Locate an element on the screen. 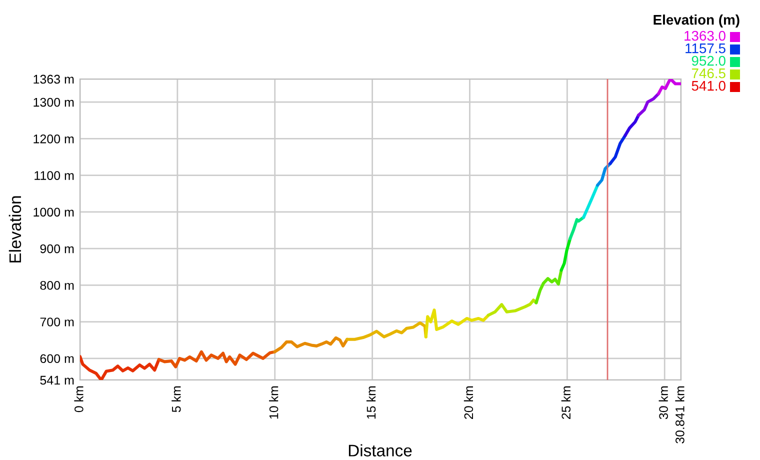 Image resolution: width=760 pixels, height=460 pixels. color-bar-label: 1157.5 is located at coordinates (706, 49).